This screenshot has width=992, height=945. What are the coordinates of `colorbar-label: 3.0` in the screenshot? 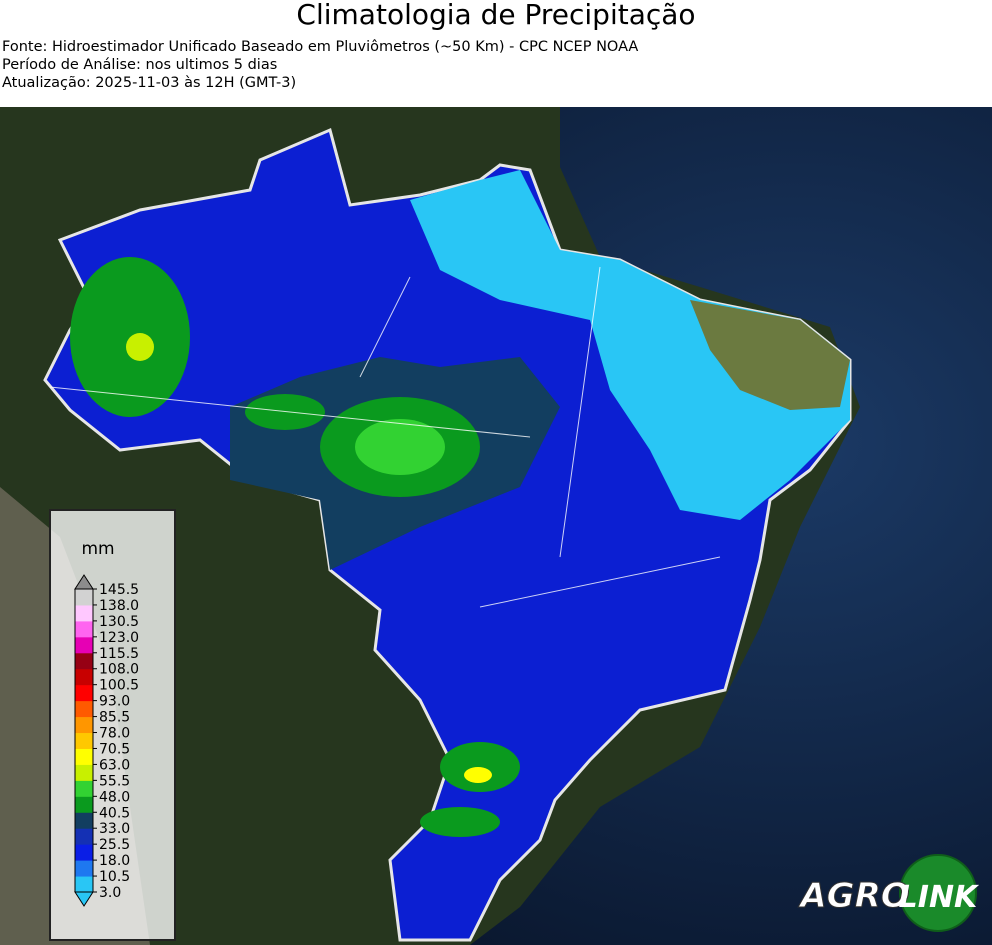 It's located at (110, 893).